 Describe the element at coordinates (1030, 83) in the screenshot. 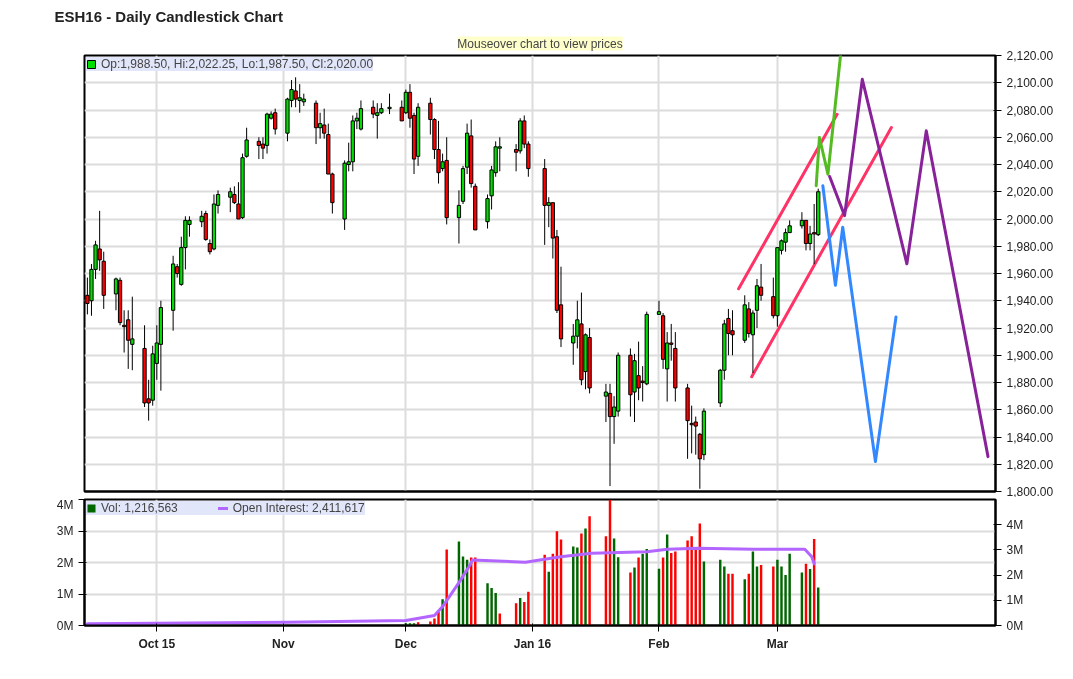

I see `y-tick-label: 2,100.00` at that location.